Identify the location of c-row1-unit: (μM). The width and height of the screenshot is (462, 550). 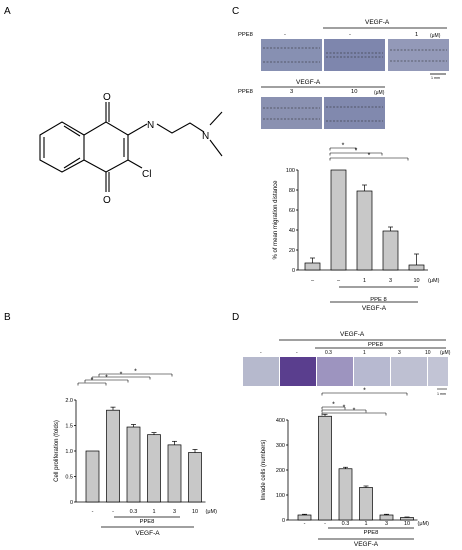
(435, 36).